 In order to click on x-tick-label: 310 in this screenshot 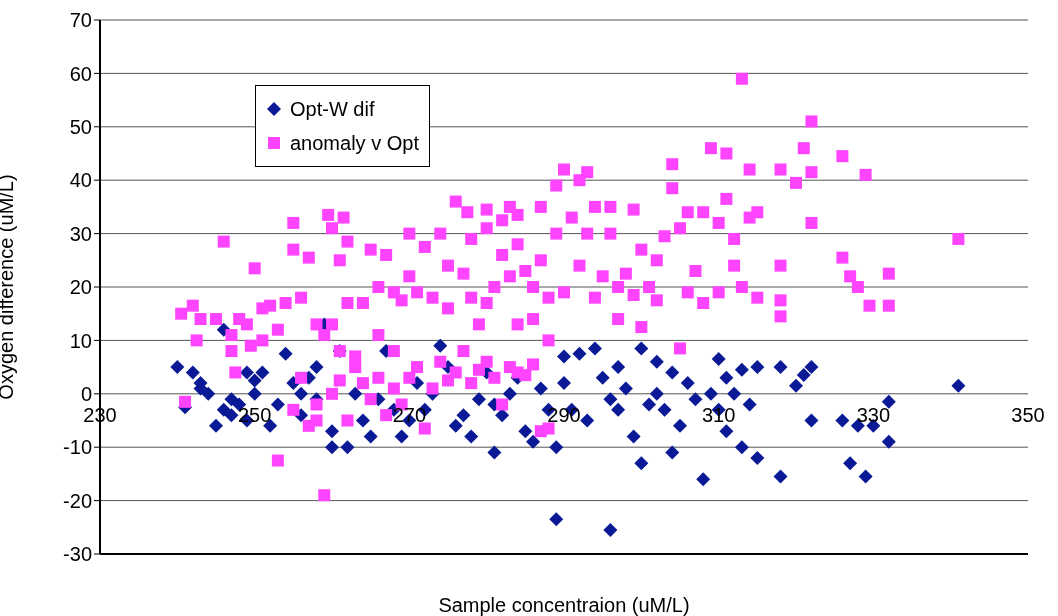, I will do `click(718, 414)`.